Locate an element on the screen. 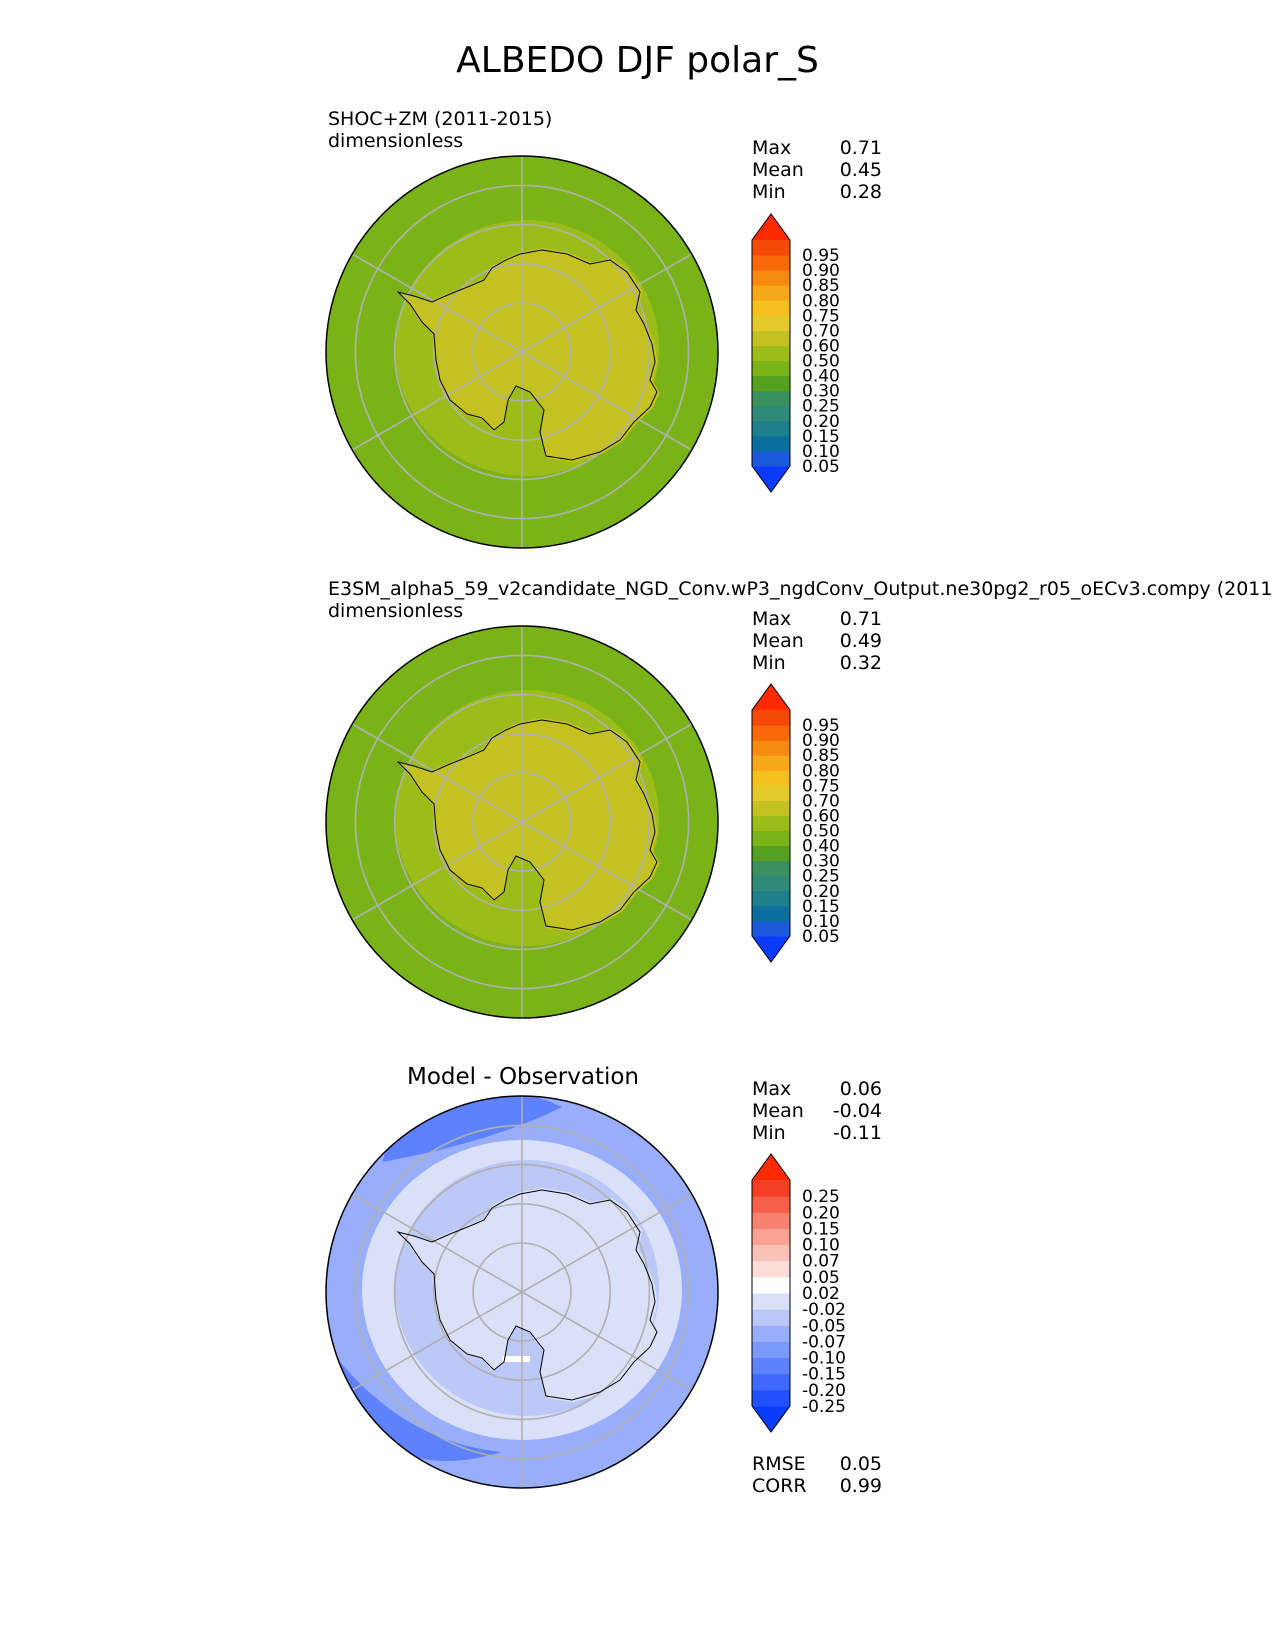 The width and height of the screenshot is (1275, 1650). metric-label: RMSE is located at coordinates (779, 1464).